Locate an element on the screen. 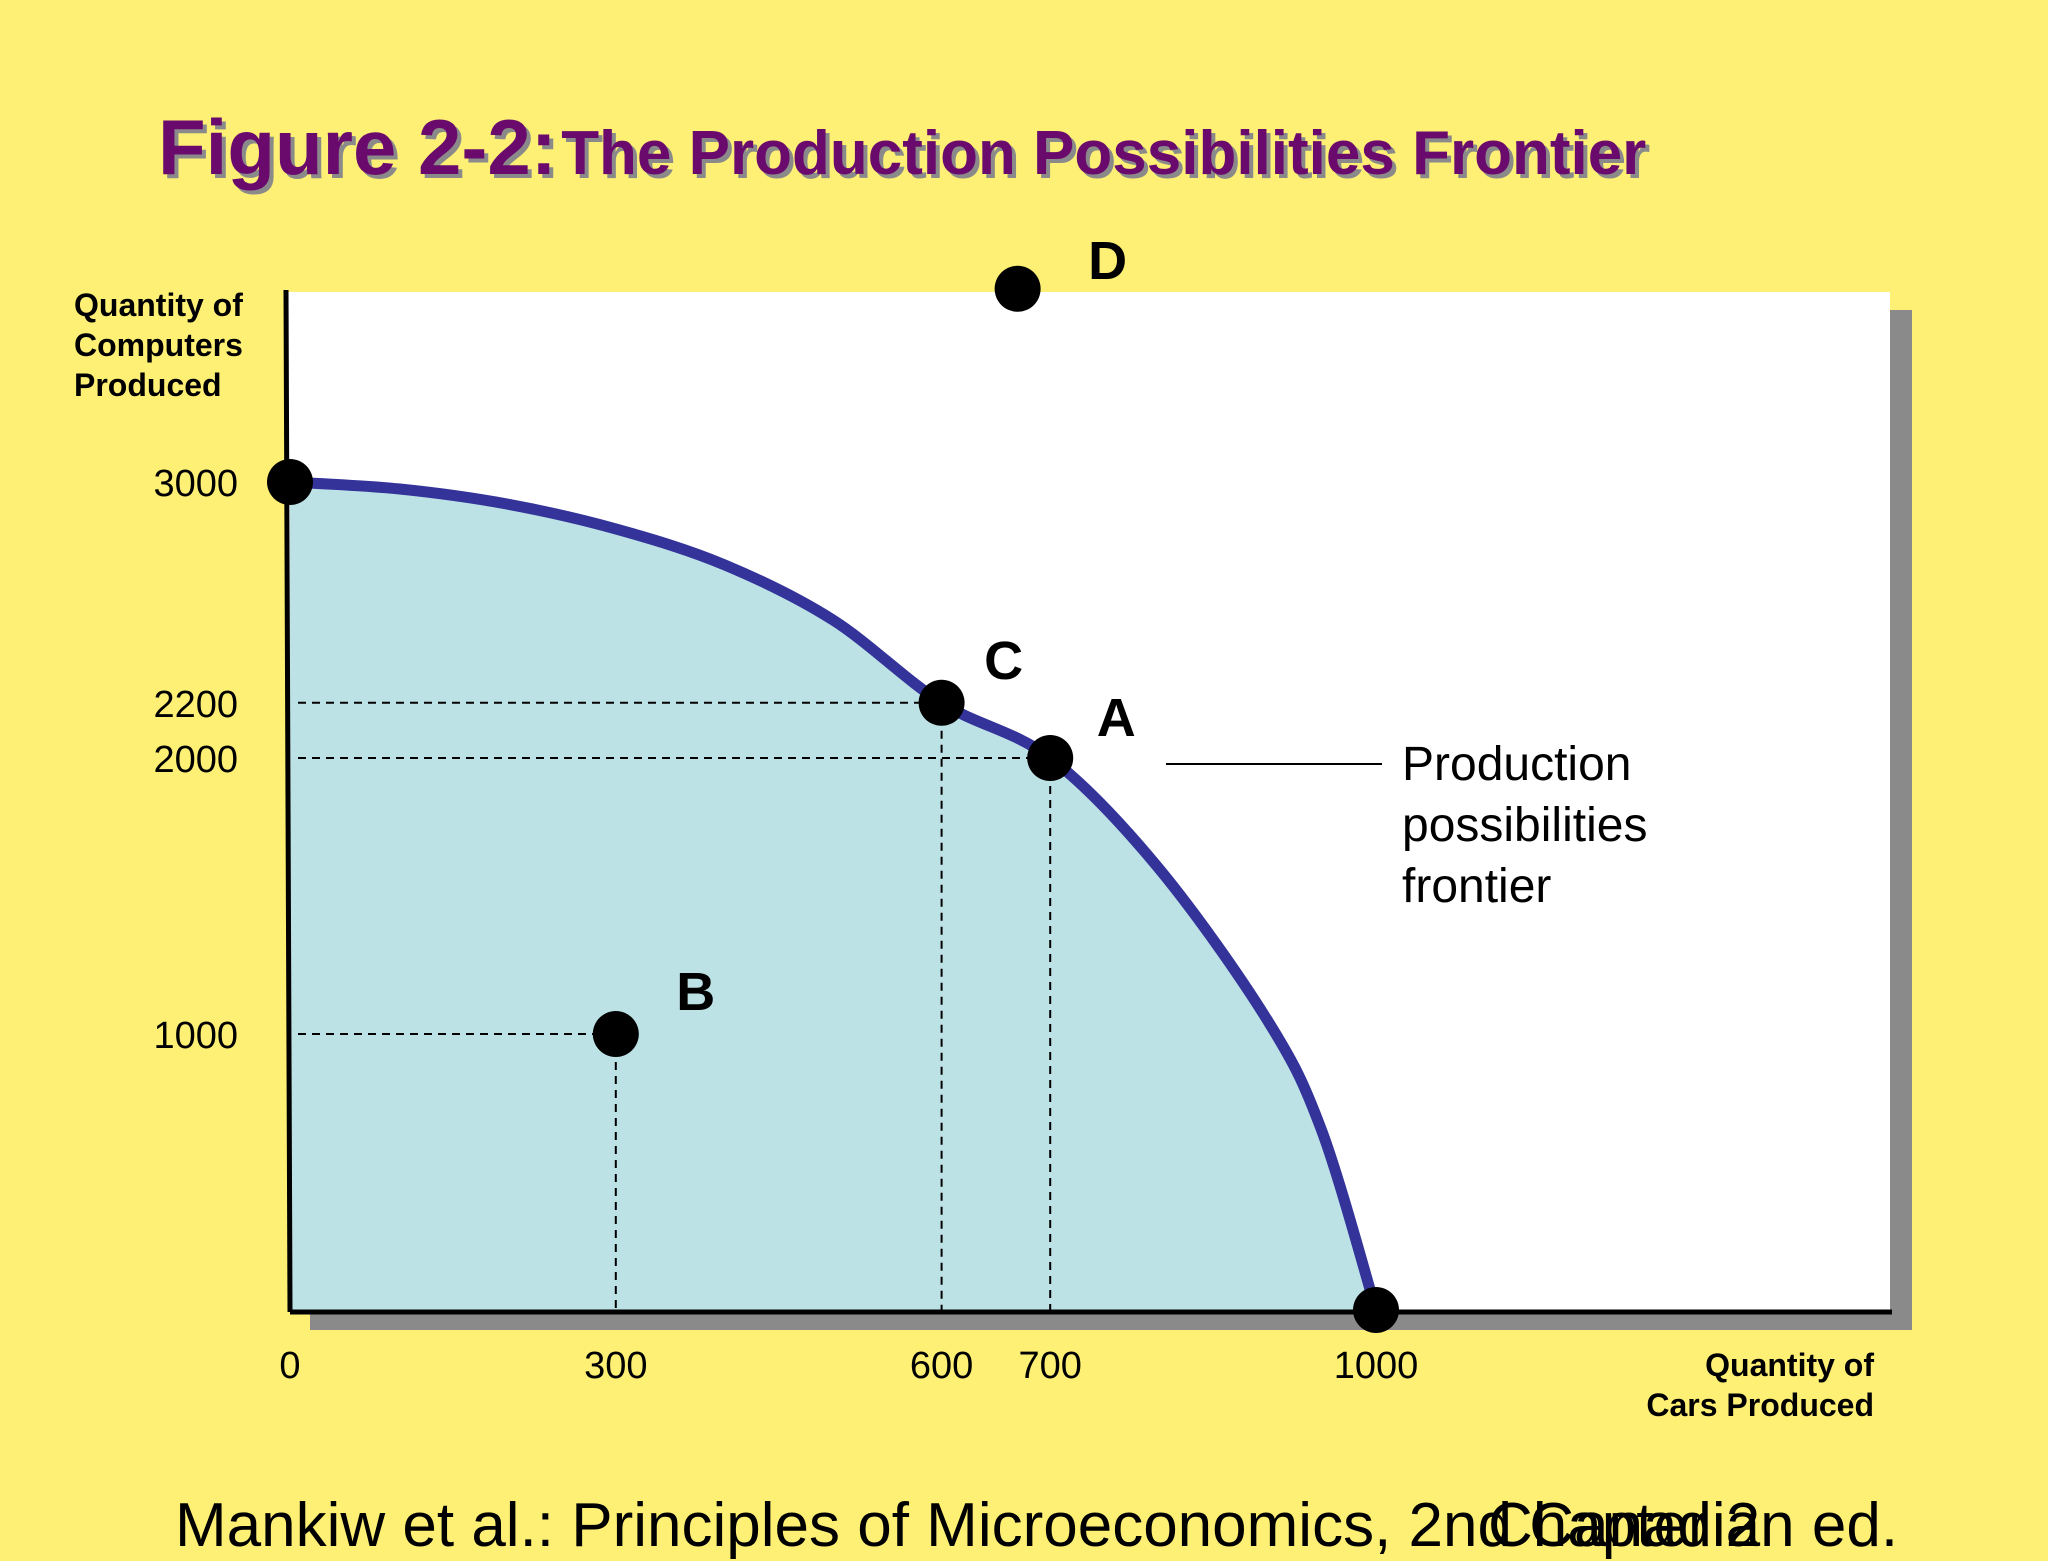 Image resolution: width=2048 pixels, height=1561 pixels. x-axis-label: Cars Produced is located at coordinates (1760, 1405).